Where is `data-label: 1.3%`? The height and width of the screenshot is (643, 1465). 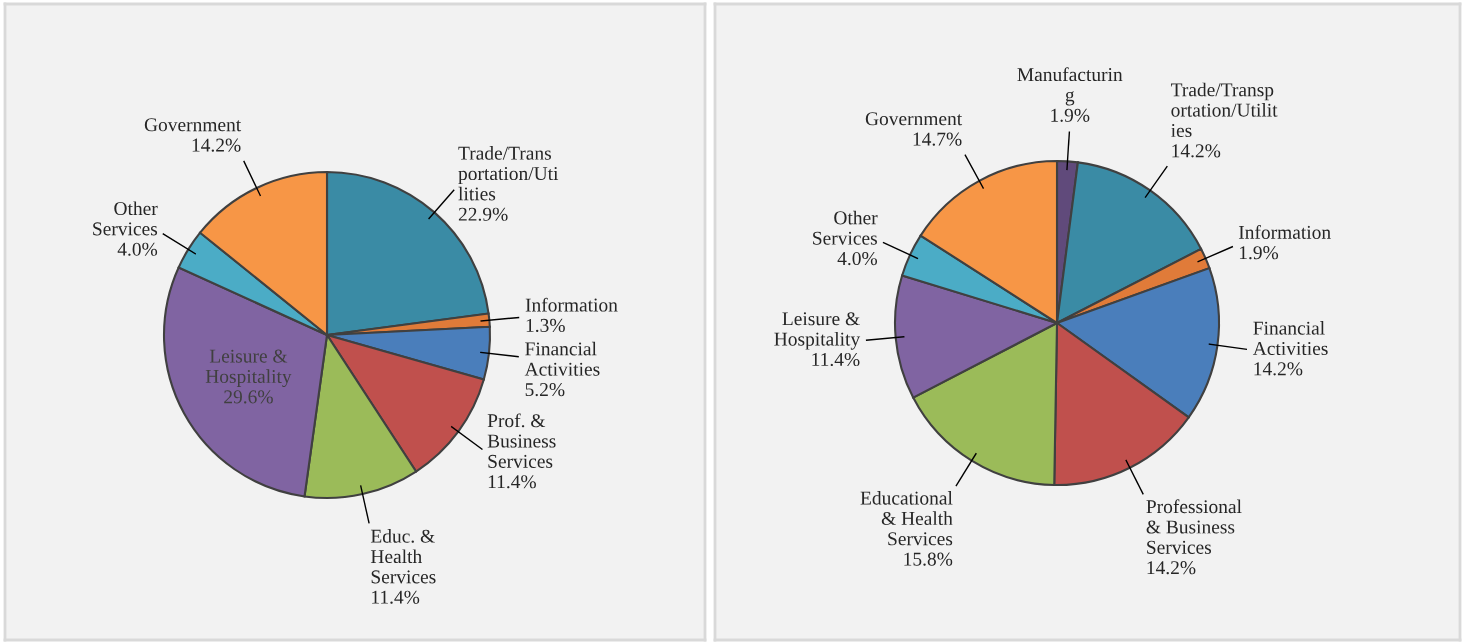
data-label: 1.3% is located at coordinates (545, 325).